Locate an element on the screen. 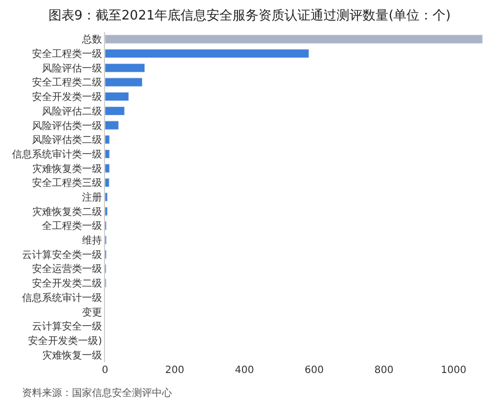 This screenshot has height=410, width=499. y-tick-label: 安全运营类一级 is located at coordinates (67, 269).